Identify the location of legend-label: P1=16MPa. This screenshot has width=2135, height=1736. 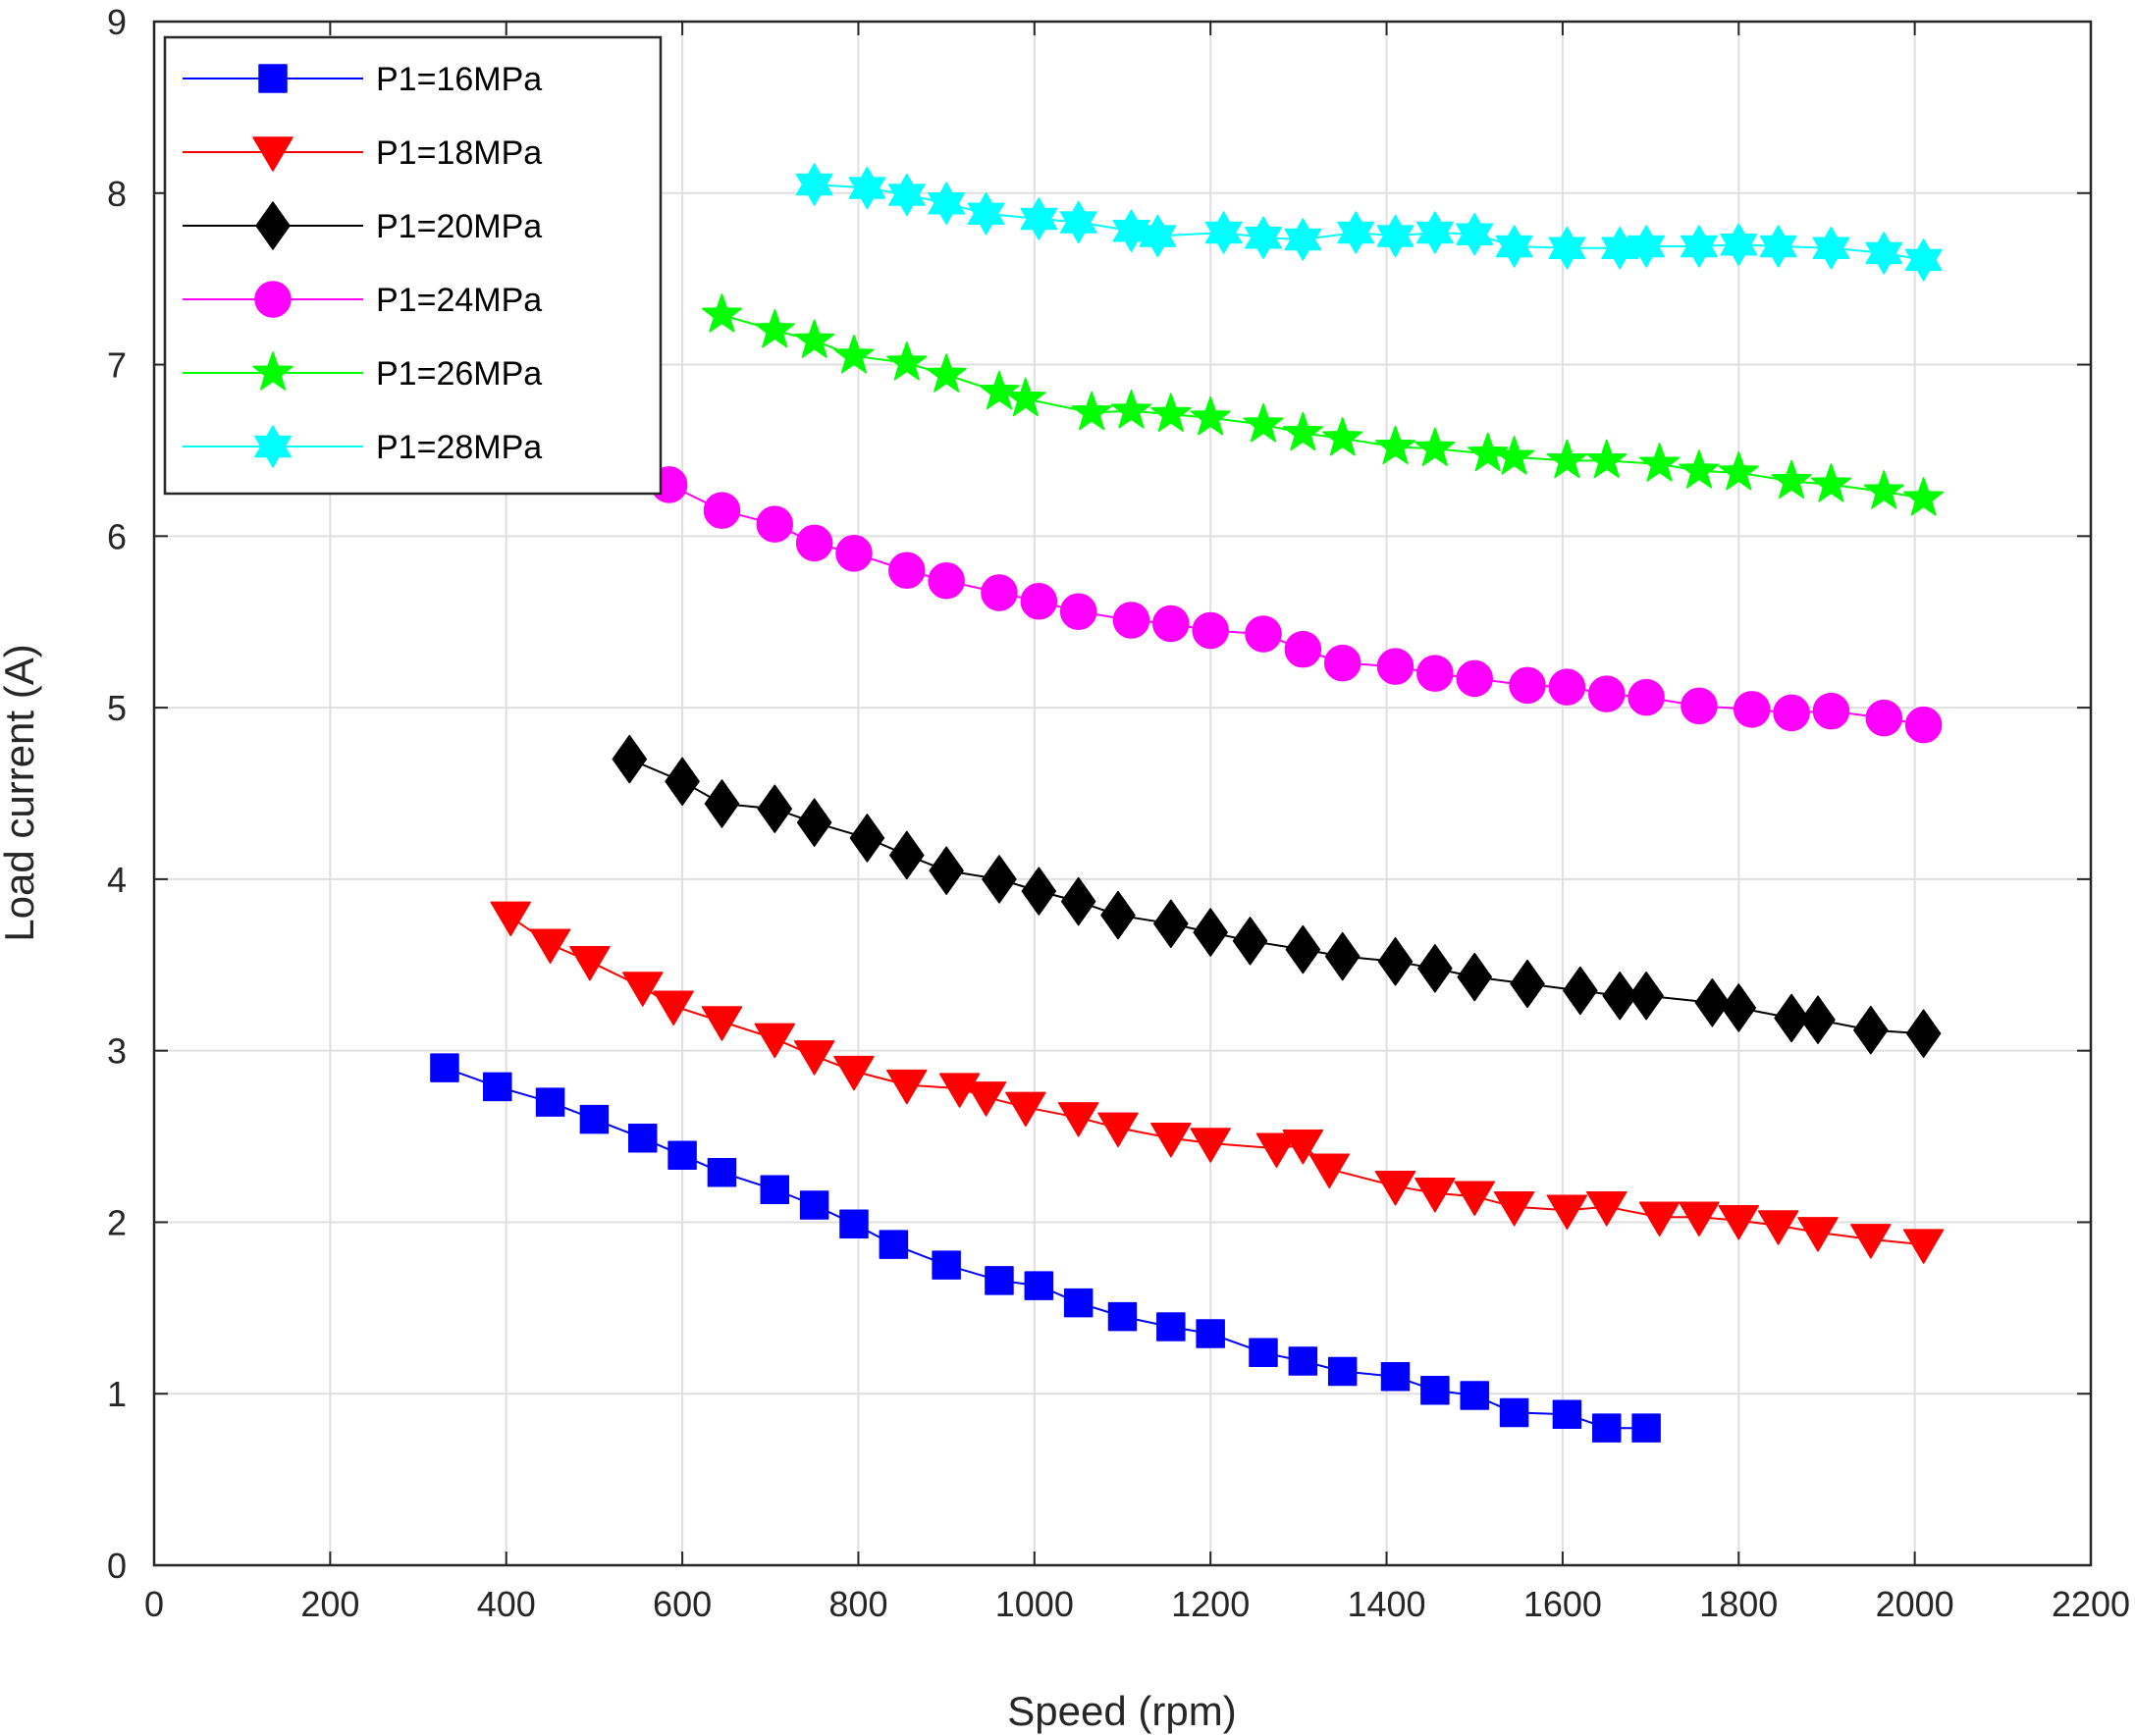
(459, 79).